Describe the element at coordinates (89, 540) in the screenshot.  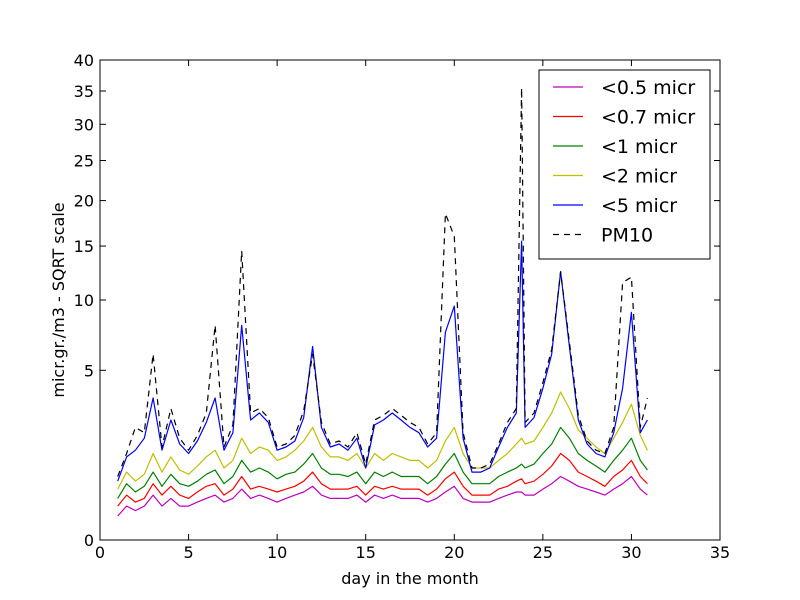
I see `y-tick-label: 0` at that location.